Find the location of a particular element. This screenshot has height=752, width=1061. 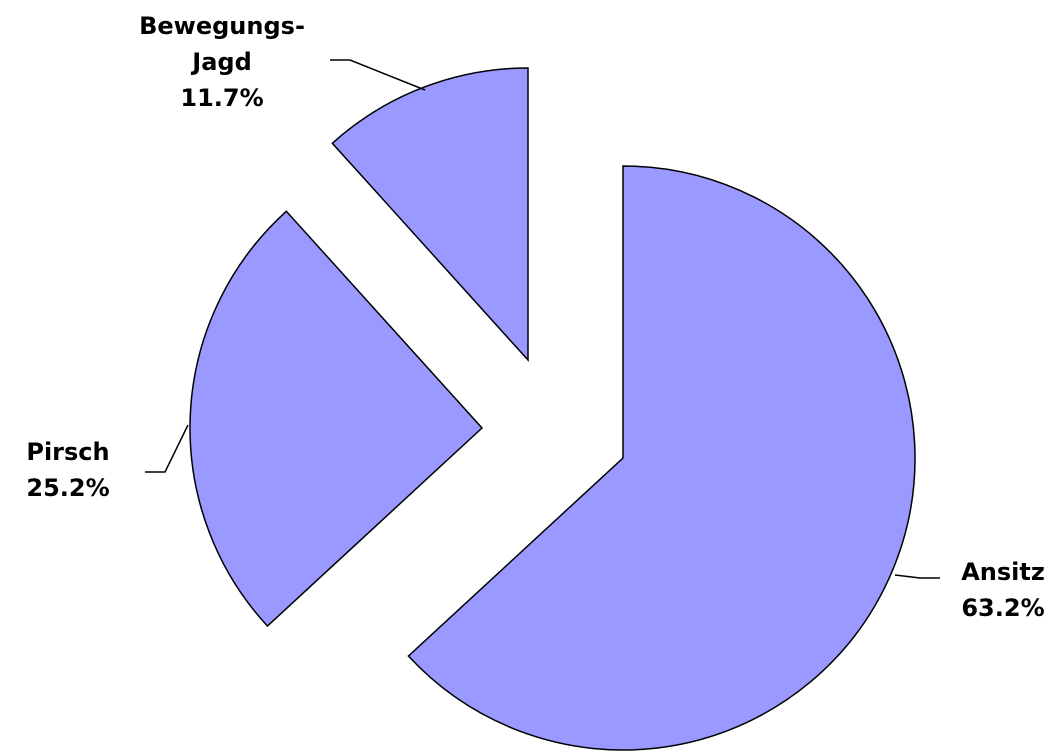

value-label: 11.7% is located at coordinates (222, 98).